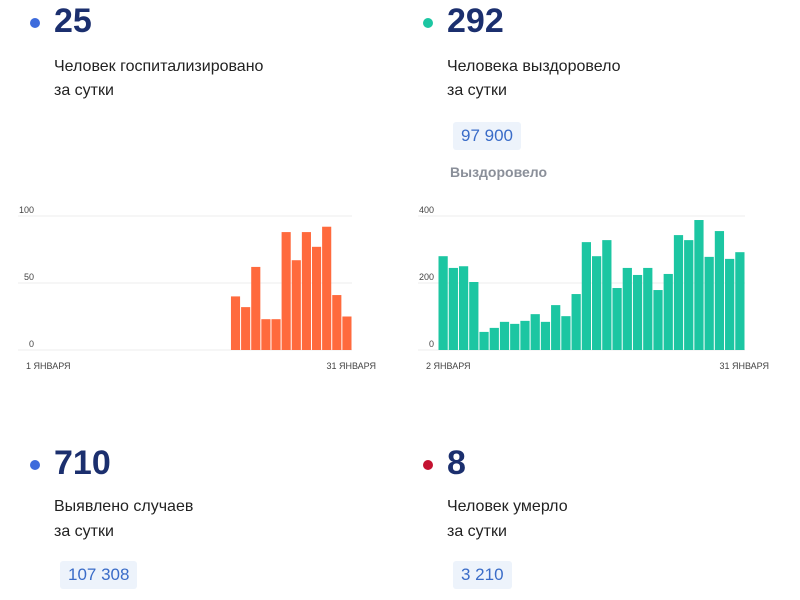  Describe the element at coordinates (482, 575) in the screenshot. I see `total: 3 210` at that location.